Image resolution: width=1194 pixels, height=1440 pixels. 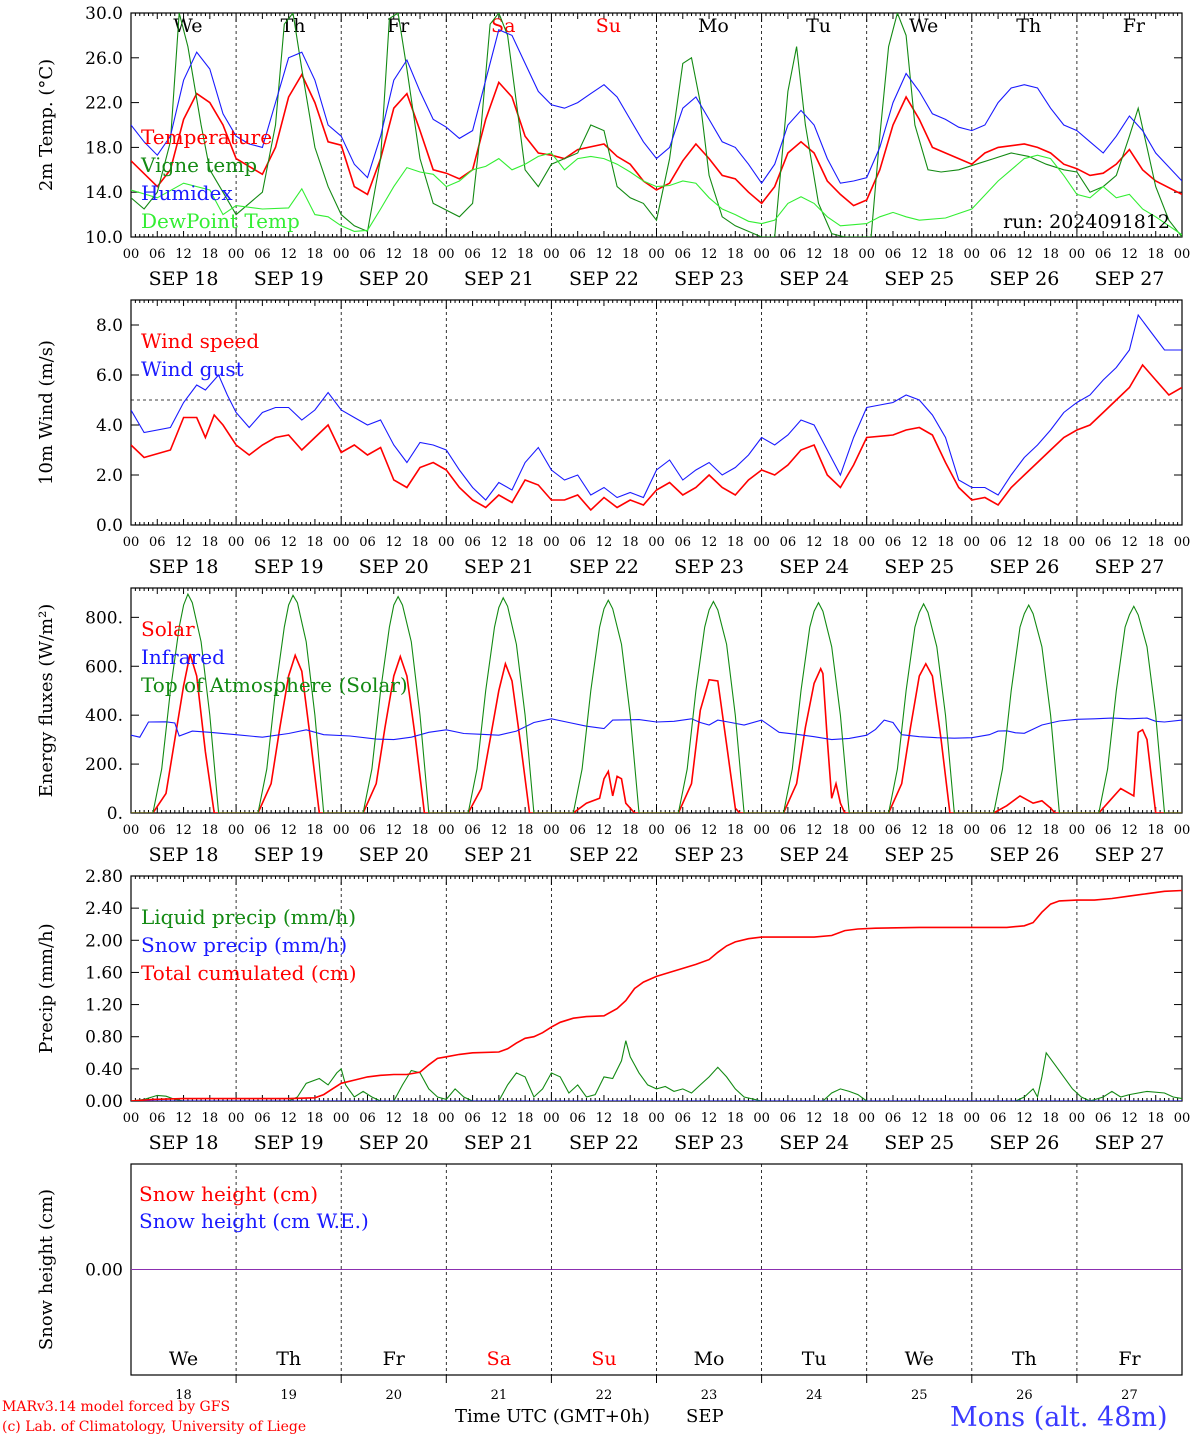 What do you see at coordinates (220, 221) in the screenshot?
I see `temp-legend-entry: DewPoint Temp` at bounding box center [220, 221].